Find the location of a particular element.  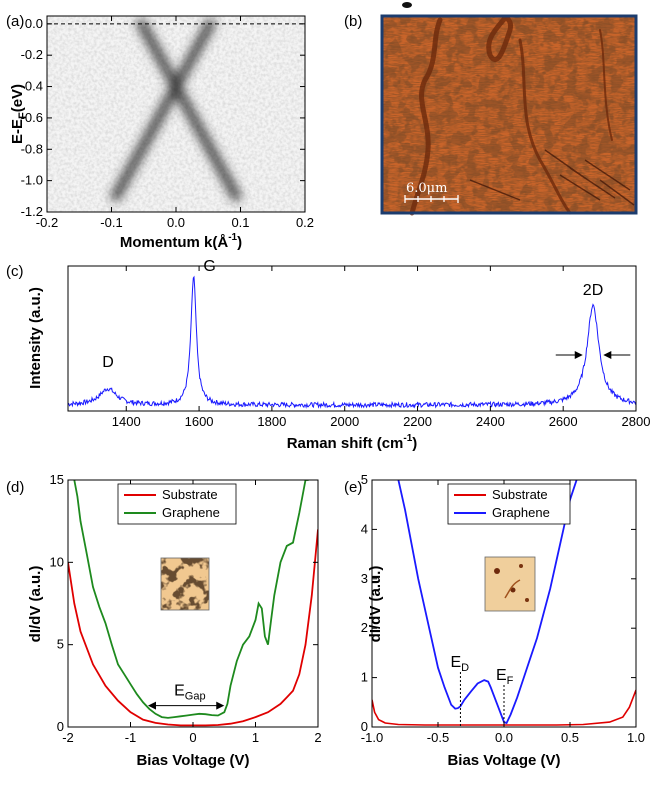

graphene-curve-d is located at coordinates (191, 599).